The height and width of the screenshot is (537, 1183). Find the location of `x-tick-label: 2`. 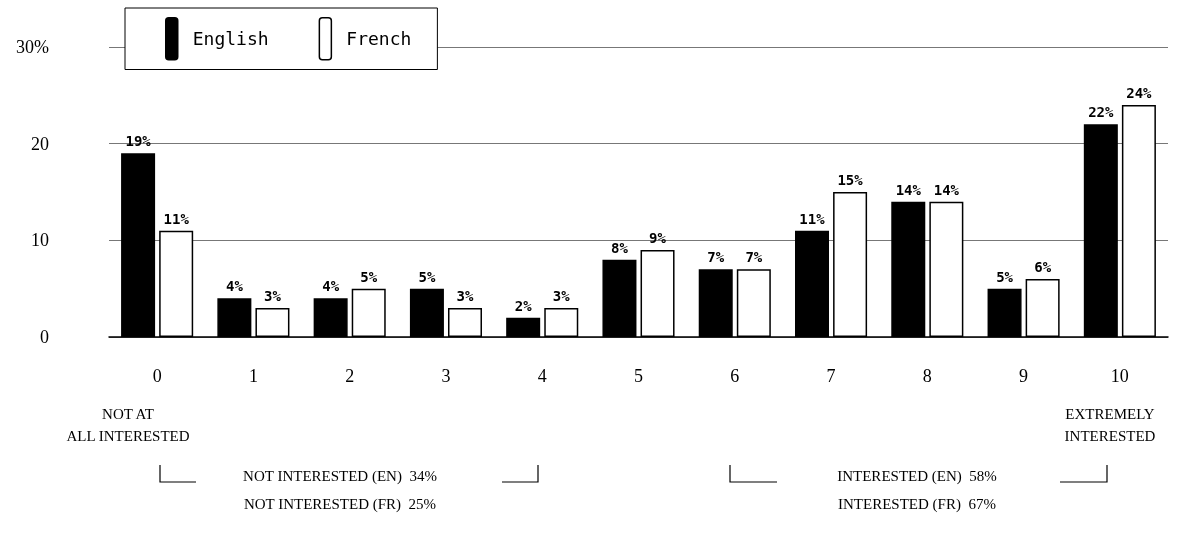

x-tick-label: 2 is located at coordinates (350, 376).